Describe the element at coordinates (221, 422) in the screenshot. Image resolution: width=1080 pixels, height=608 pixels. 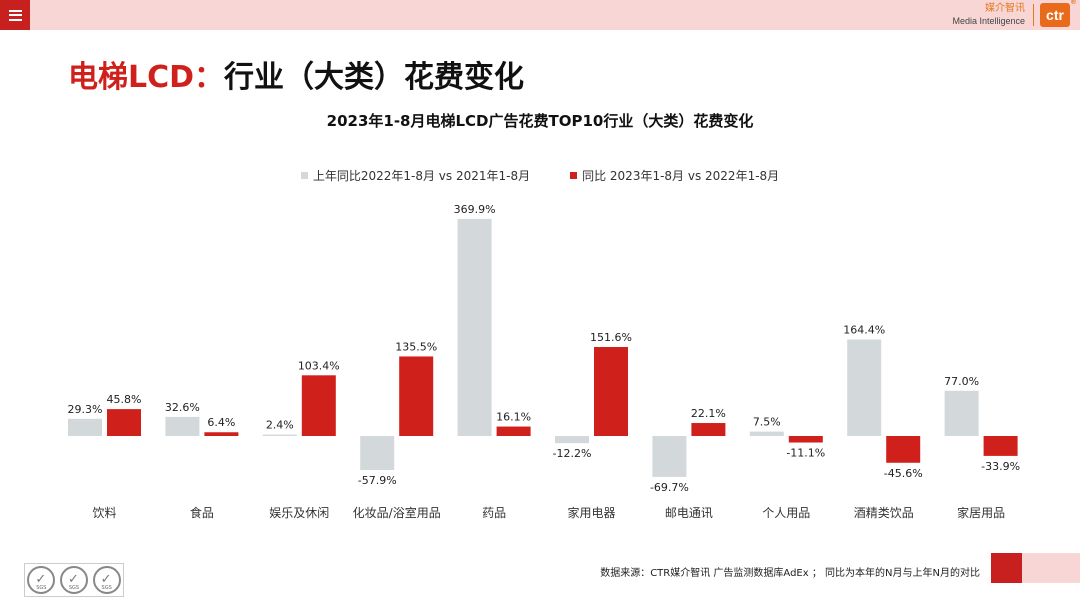
I see `data-label: 6.4%` at that location.